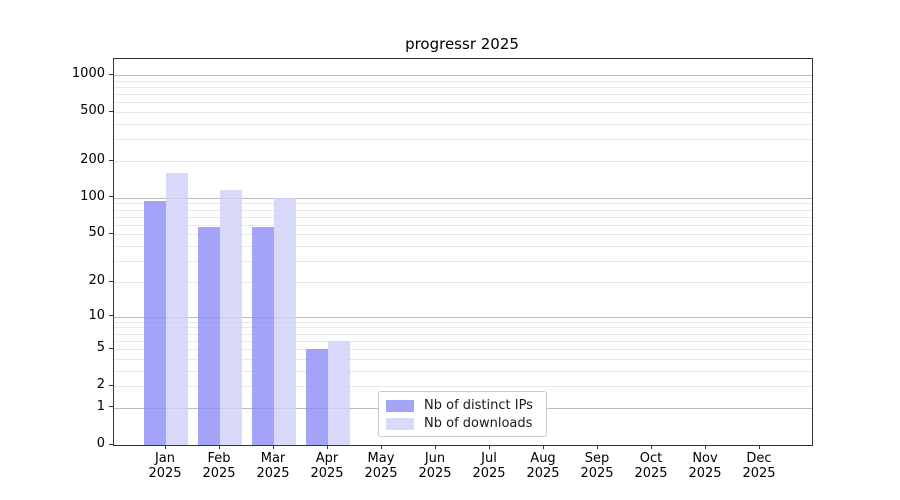 The image size is (900, 500). What do you see at coordinates (489, 447) in the screenshot?
I see `x-tick-mark-jul` at bounding box center [489, 447].